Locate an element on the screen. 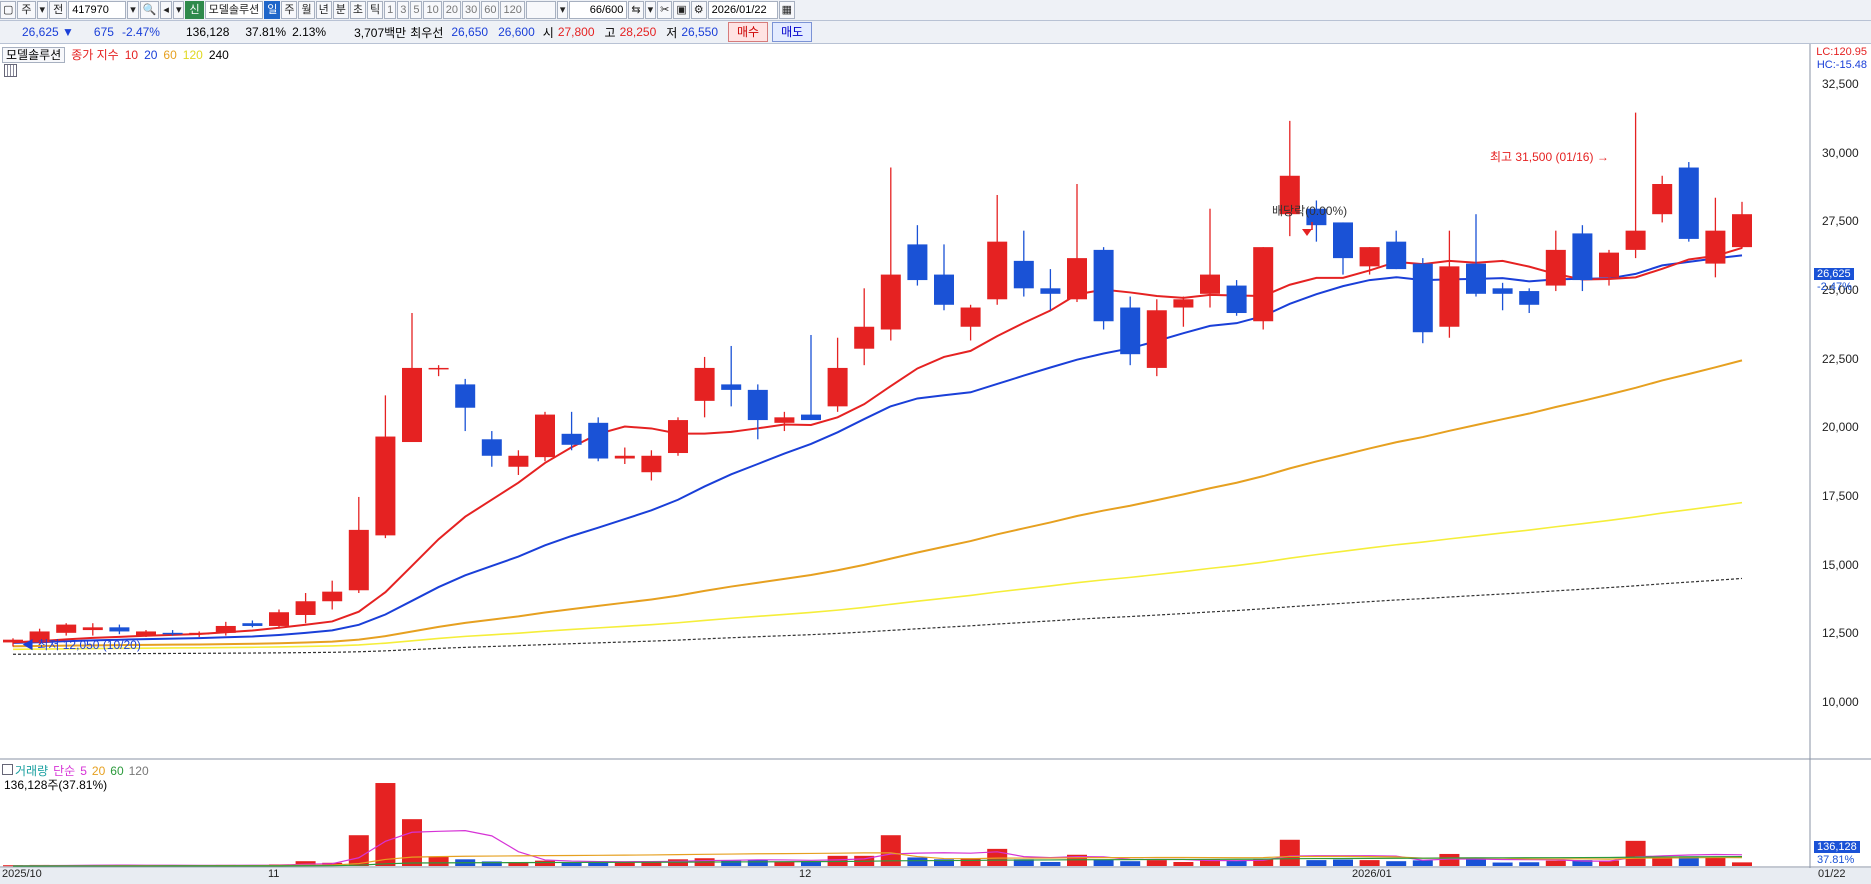 The width and height of the screenshot is (1871, 884). hc-value: HC:-15.48 is located at coordinates (1841, 65).